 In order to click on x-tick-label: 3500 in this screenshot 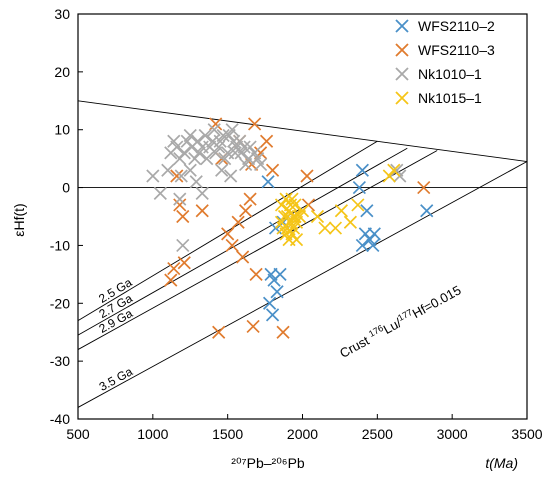, I will do `click(526, 434)`.